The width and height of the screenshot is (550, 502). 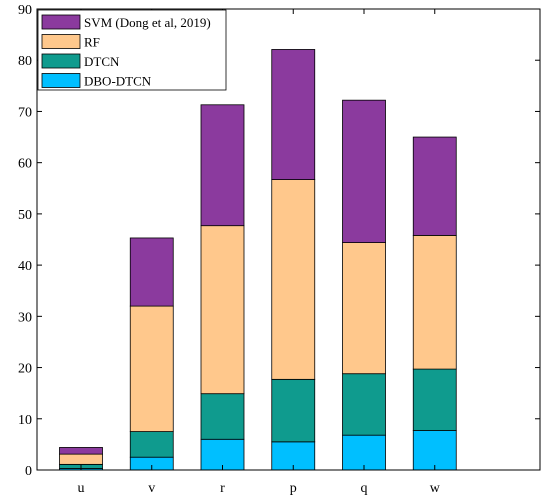 What do you see at coordinates (222, 310) in the screenshot?
I see `bar-rf-r` at bounding box center [222, 310].